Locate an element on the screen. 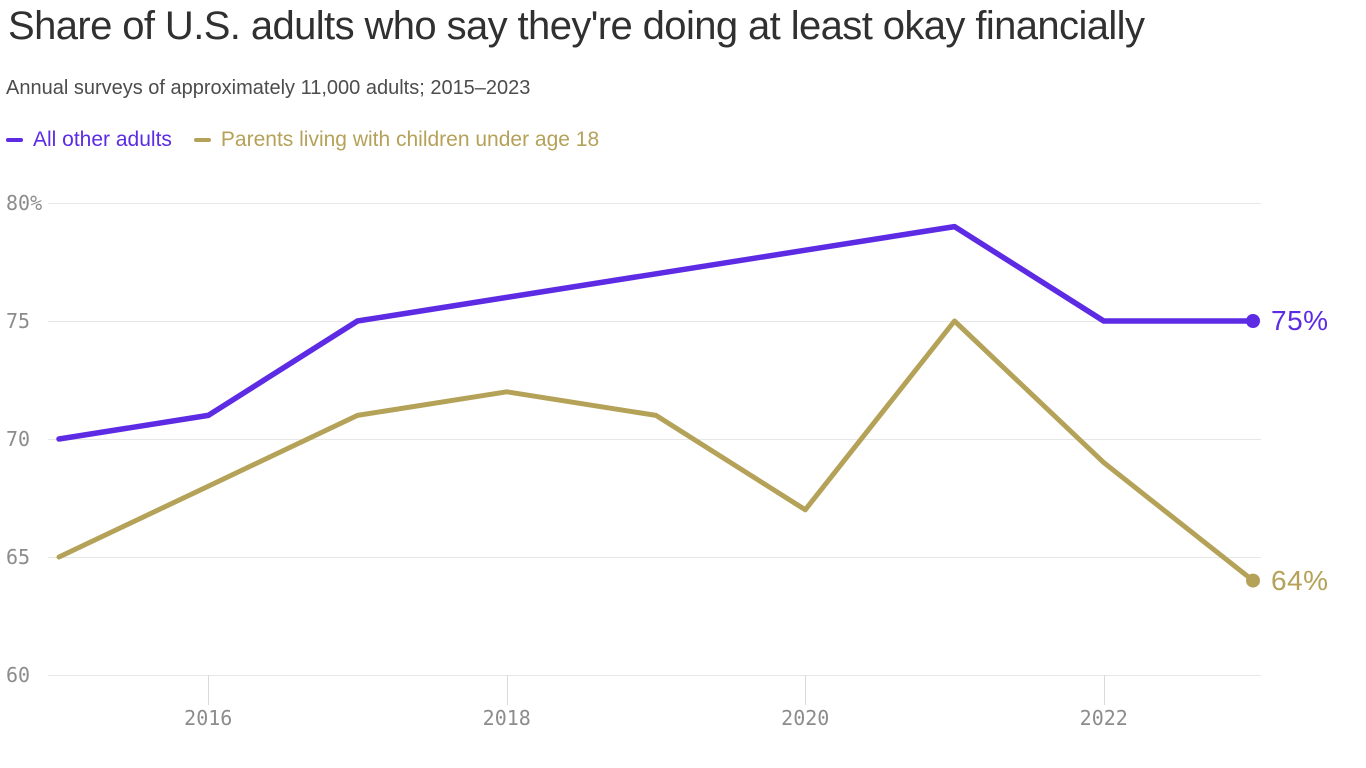  x-axis-label-2016: 2016 is located at coordinates (208, 718).